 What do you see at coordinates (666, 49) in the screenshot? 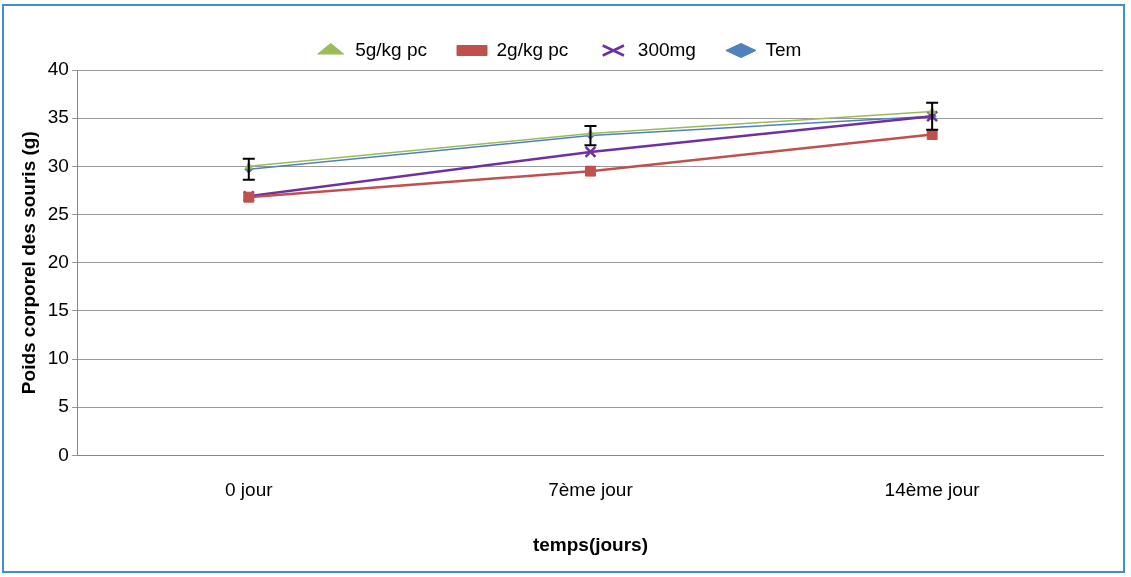
I see `legend-label: 300mg` at bounding box center [666, 49].